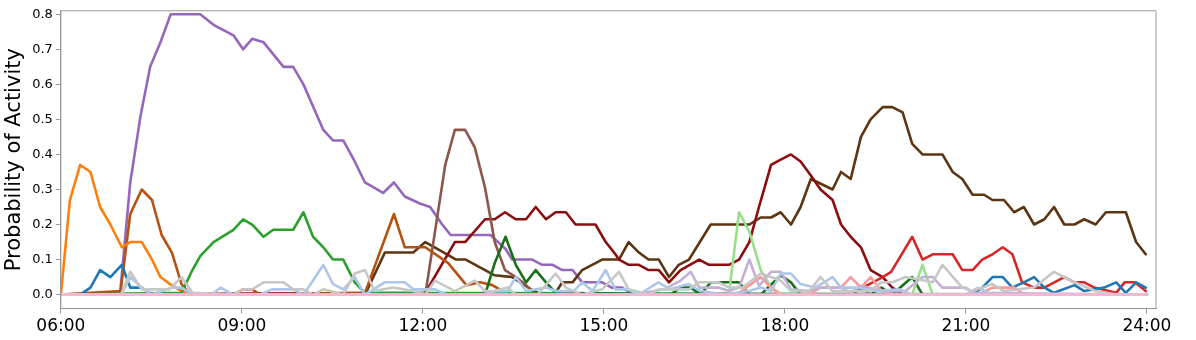  Describe the element at coordinates (242, 325) in the screenshot. I see `x-tick-label: 09:00` at that location.